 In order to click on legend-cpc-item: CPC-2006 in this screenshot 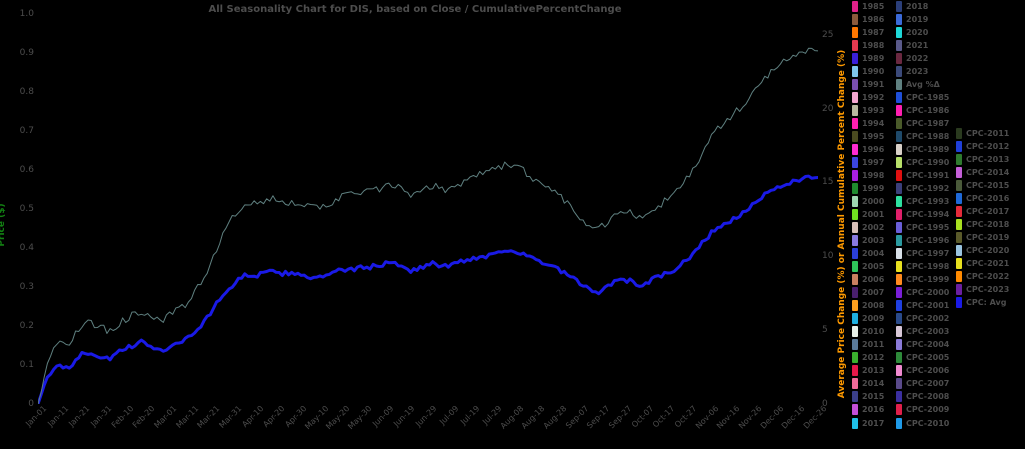, I will do `click(922, 370)`.